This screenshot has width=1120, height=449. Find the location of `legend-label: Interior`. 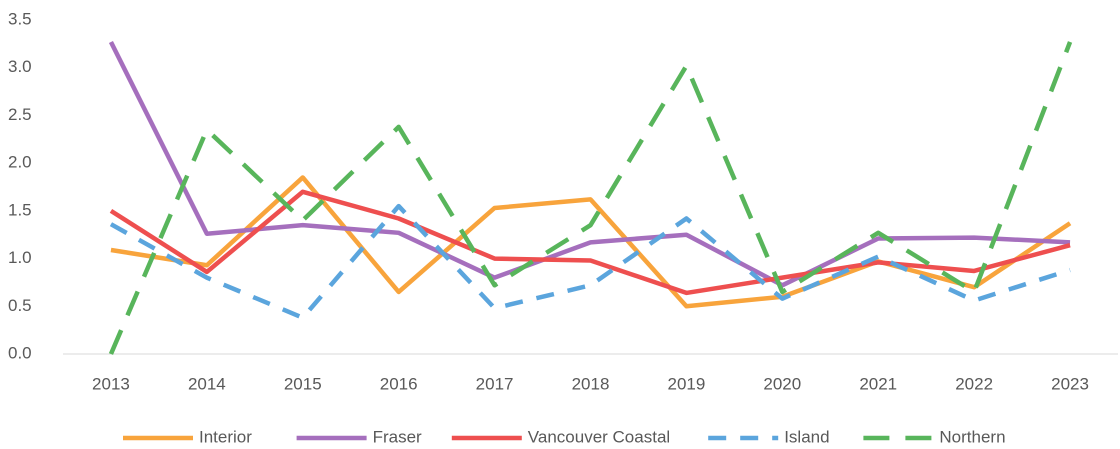

legend-label: Interior is located at coordinates (225, 436).